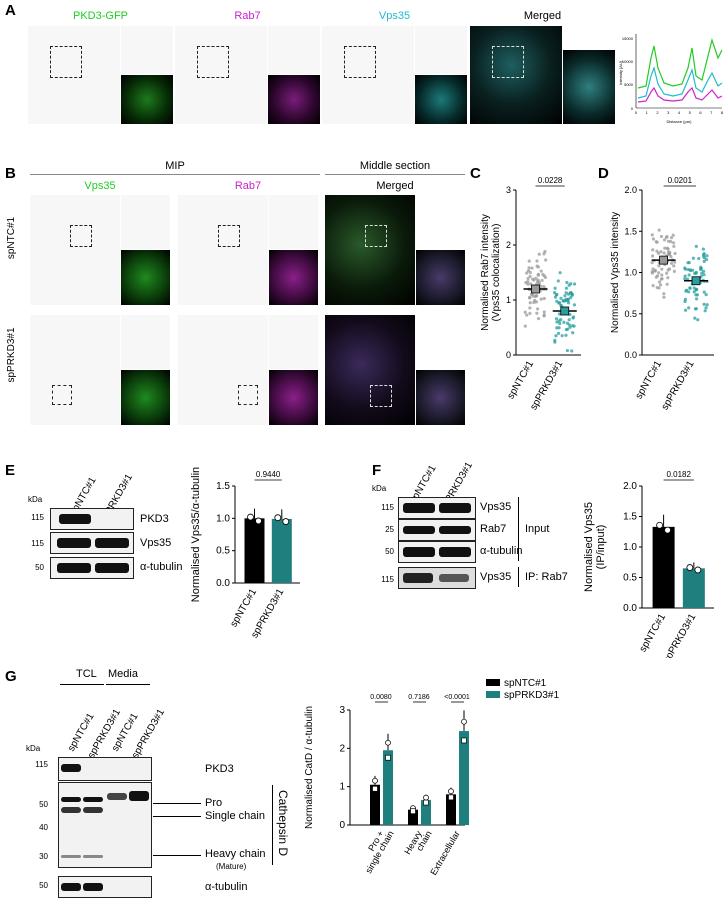 This screenshot has width=727, height=908. Describe the element at coordinates (293, 277) in the screenshot. I see `micrograph-b-rab7-ntc-zoom-color` at that location.